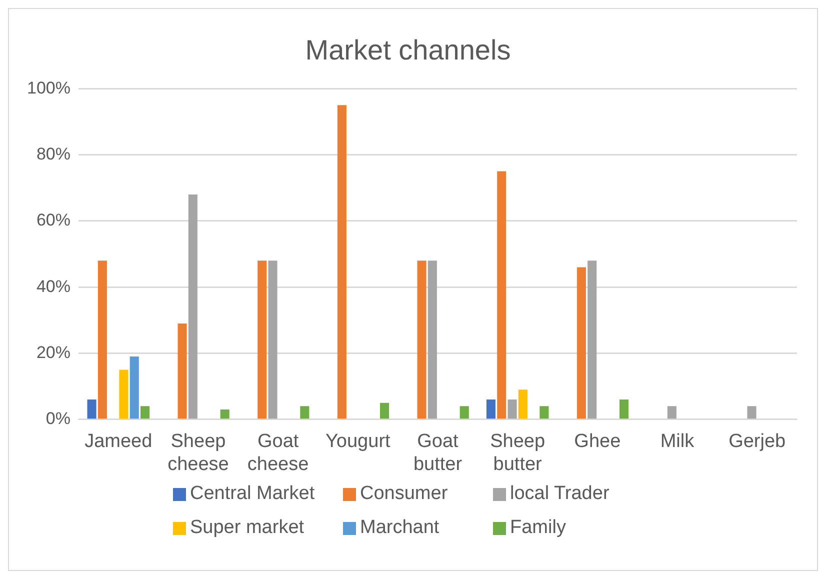 The width and height of the screenshot is (828, 581). Describe the element at coordinates (278, 453) in the screenshot. I see `x-tick-label: Goat cheese` at that location.